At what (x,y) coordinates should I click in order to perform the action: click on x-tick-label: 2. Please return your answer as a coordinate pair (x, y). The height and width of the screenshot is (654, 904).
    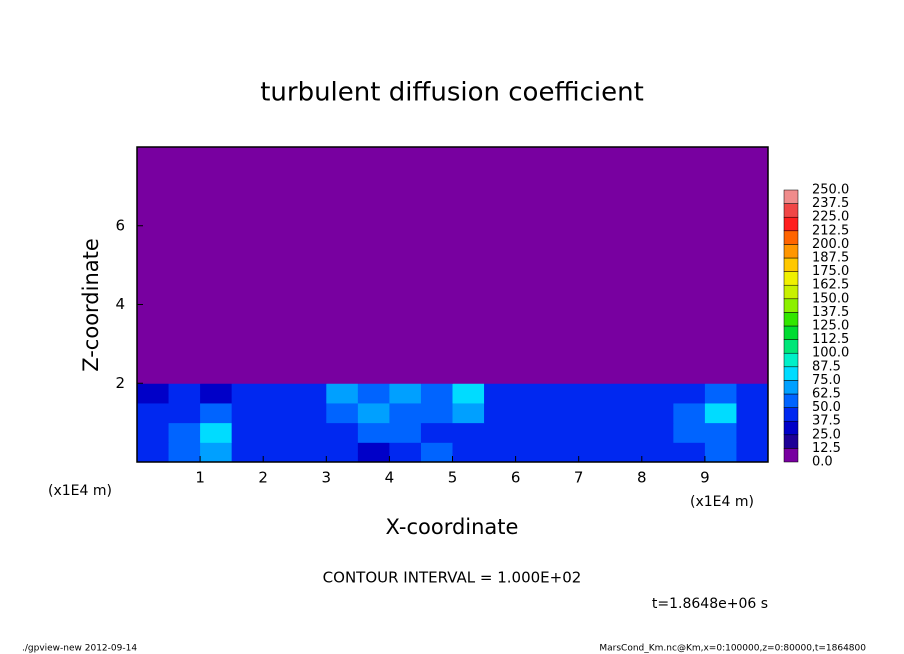
    Looking at the image, I should click on (263, 478).